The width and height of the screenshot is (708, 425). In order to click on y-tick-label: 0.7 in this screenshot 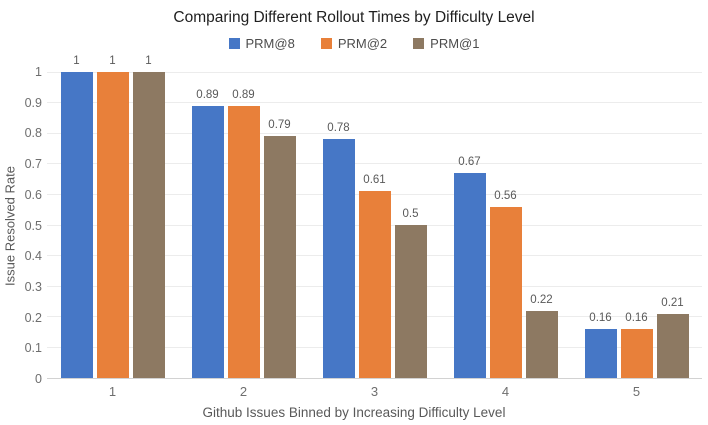, I will do `click(33, 164)`.